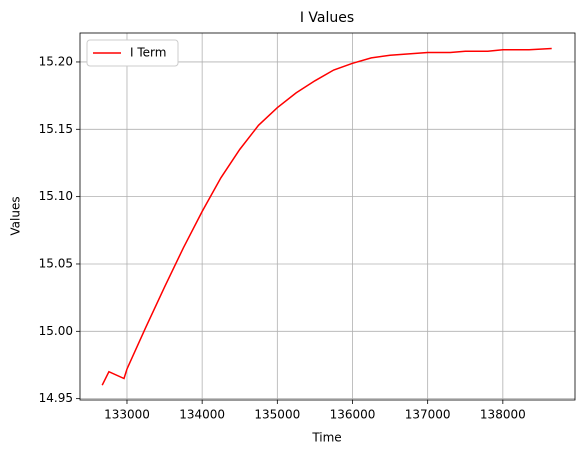  Describe the element at coordinates (56, 263) in the screenshot. I see `y-tick-label: 15.05` at that location.